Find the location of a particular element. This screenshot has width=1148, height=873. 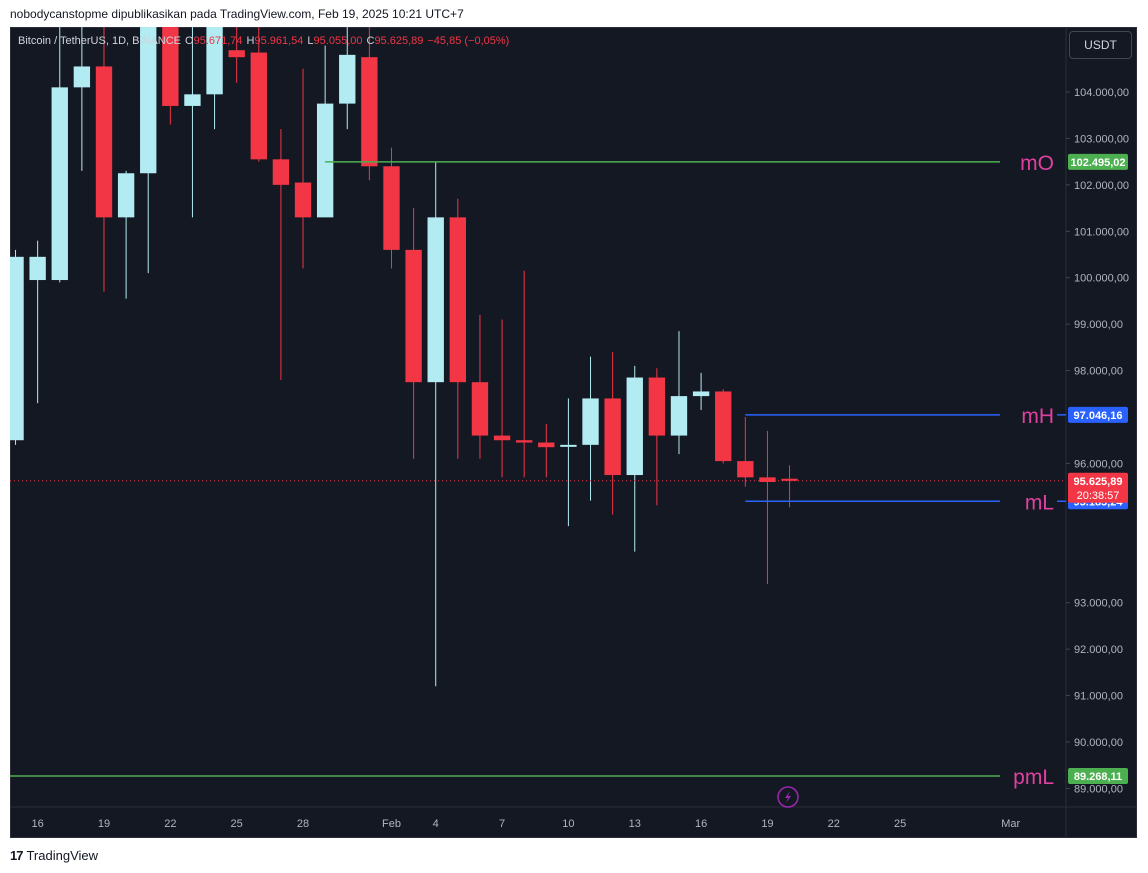

level-name-mO: mO is located at coordinates (1037, 163).